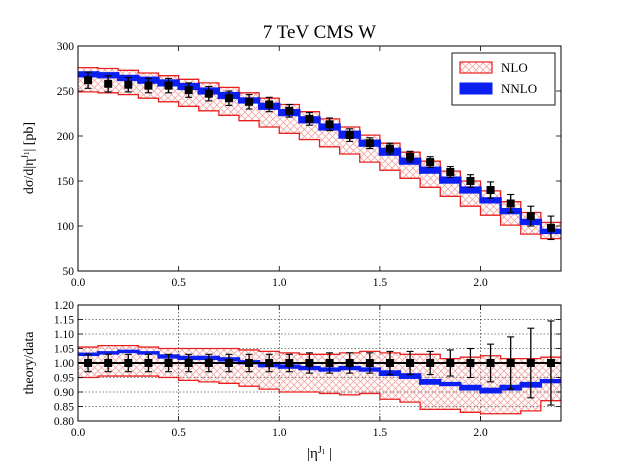 The width and height of the screenshot is (623, 467). Describe the element at coordinates (319, 454) in the screenshot. I see `bottom-x-axis-label: |ηJ1 |` at that location.